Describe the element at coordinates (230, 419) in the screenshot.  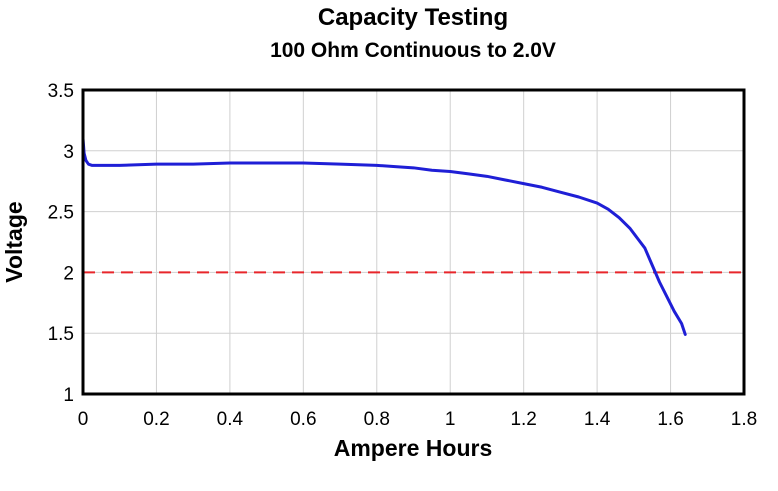
I see `x-tick-label-2: 0.4` at that location.